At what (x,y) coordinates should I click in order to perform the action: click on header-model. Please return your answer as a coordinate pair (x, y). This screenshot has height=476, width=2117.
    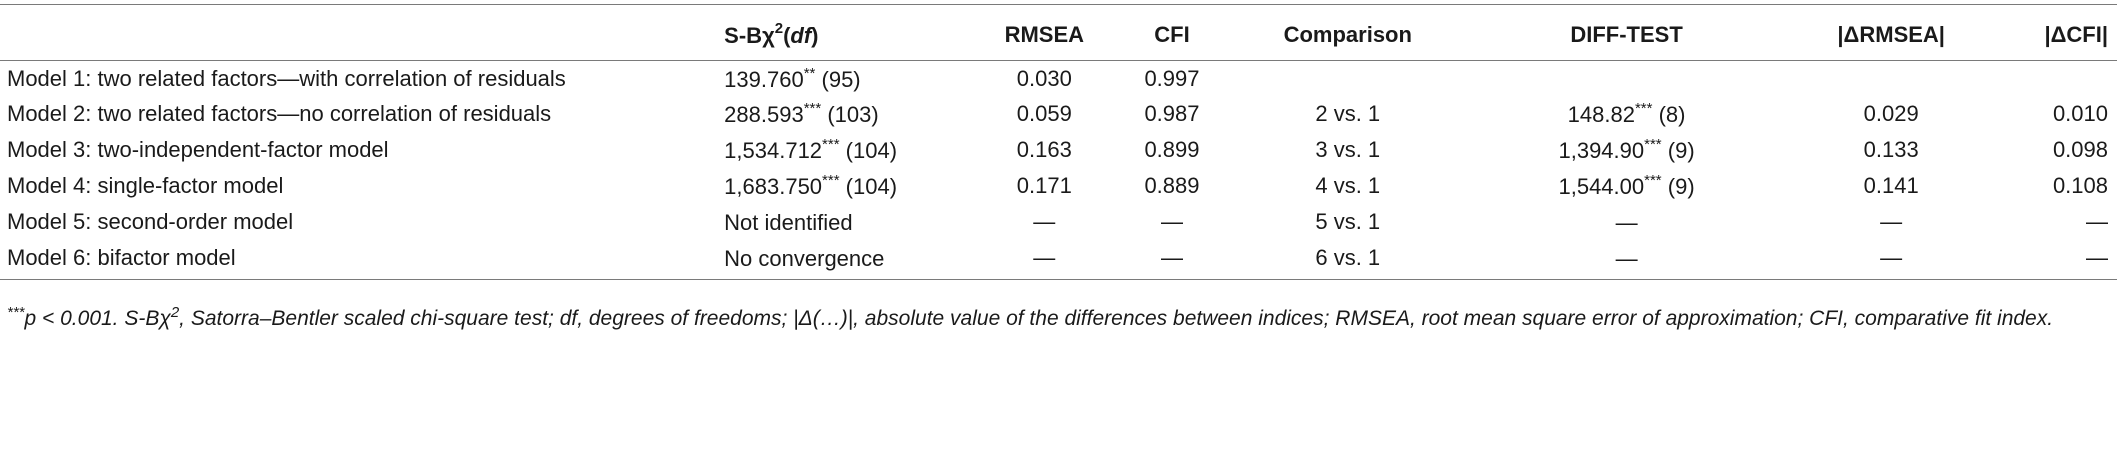
    Looking at the image, I should click on (362, 32).